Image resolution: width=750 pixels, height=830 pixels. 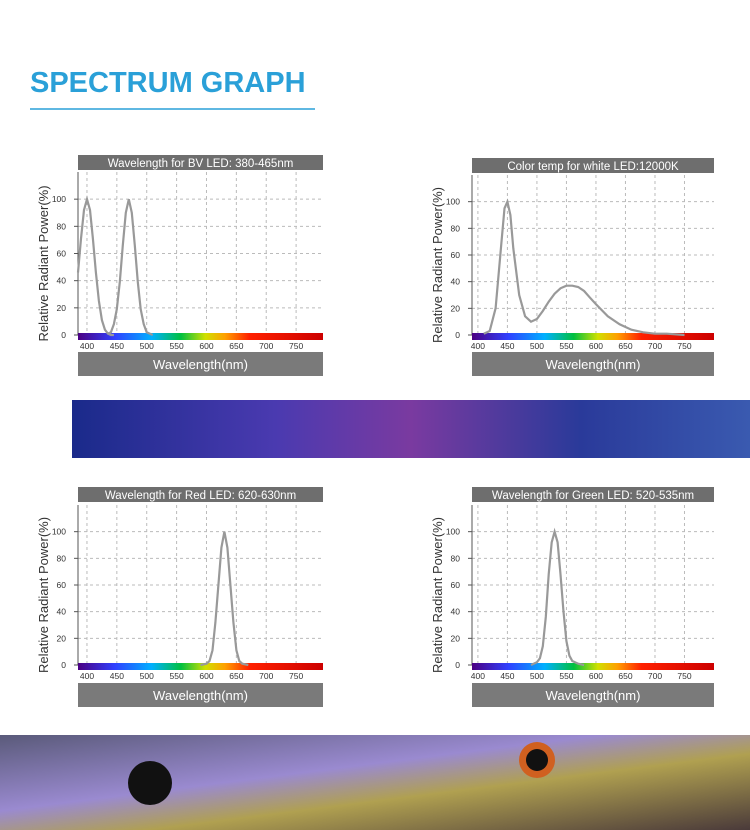 What do you see at coordinates (411, 429) in the screenshot?
I see `reef-photo` at bounding box center [411, 429].